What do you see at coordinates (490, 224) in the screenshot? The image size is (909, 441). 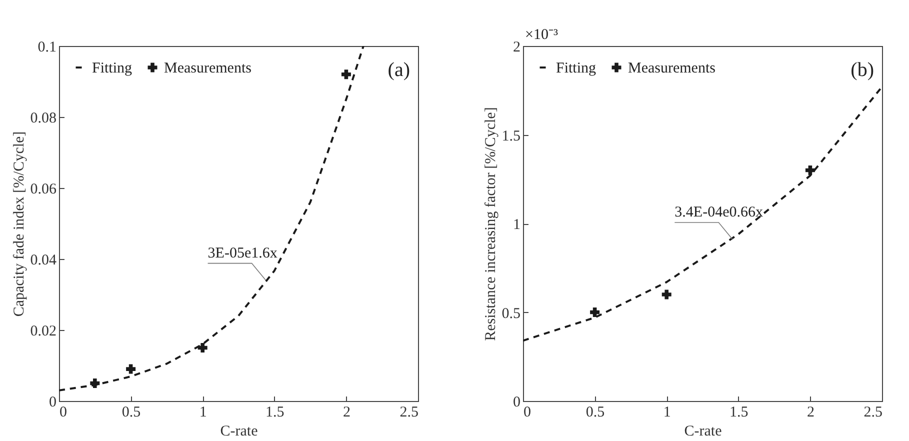 I see `y-axis-title: Resistance increasing factor [%/Cycle]` at bounding box center [490, 224].